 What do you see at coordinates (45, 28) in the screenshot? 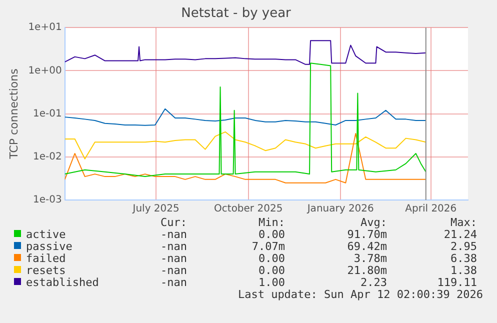
I see `y-tick-label: 1e+01` at bounding box center [45, 28].